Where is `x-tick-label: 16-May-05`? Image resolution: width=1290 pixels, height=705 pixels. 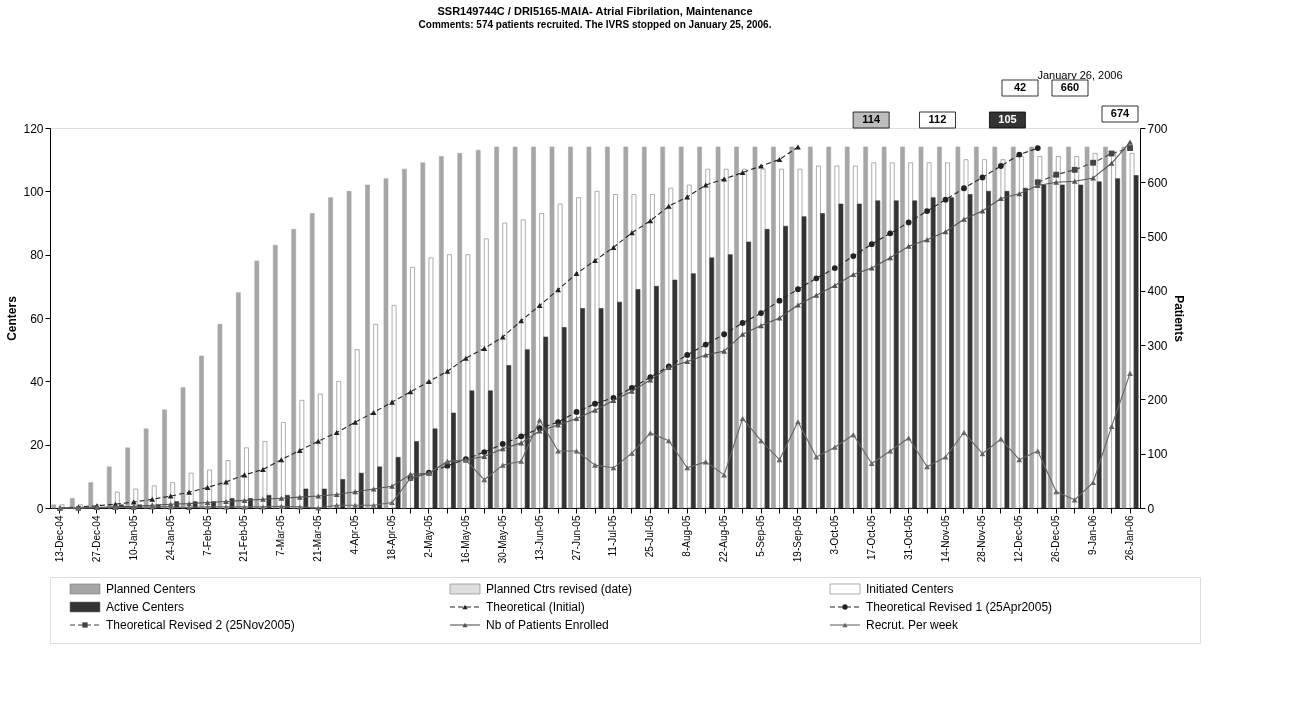 x-tick-label: 16-May-05 is located at coordinates (465, 539).